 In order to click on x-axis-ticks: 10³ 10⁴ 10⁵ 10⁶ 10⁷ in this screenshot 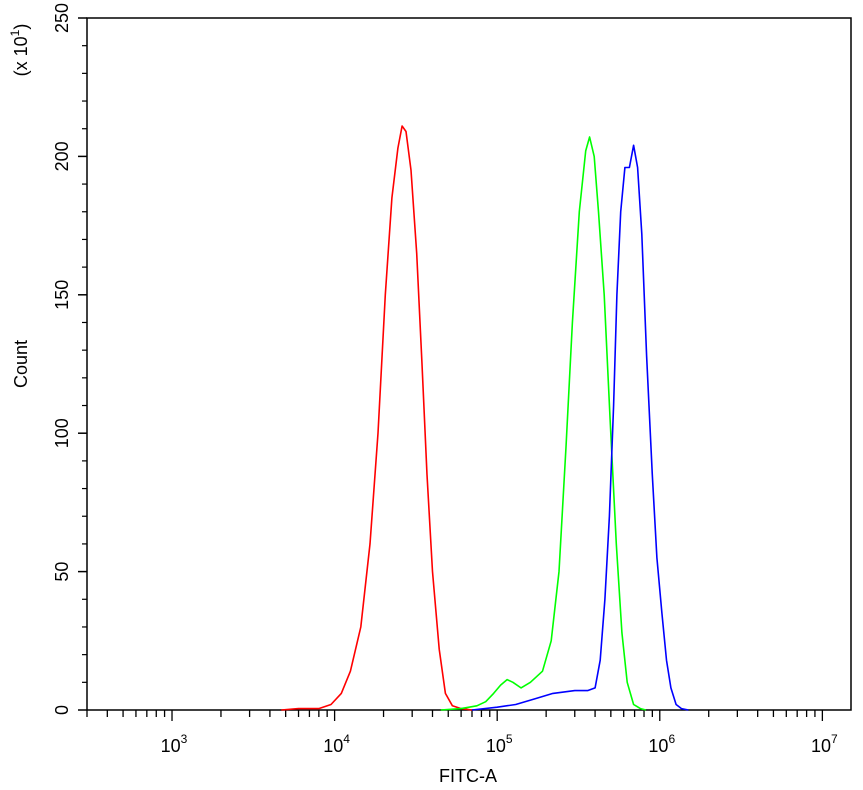, I will do `click(462, 733)`.